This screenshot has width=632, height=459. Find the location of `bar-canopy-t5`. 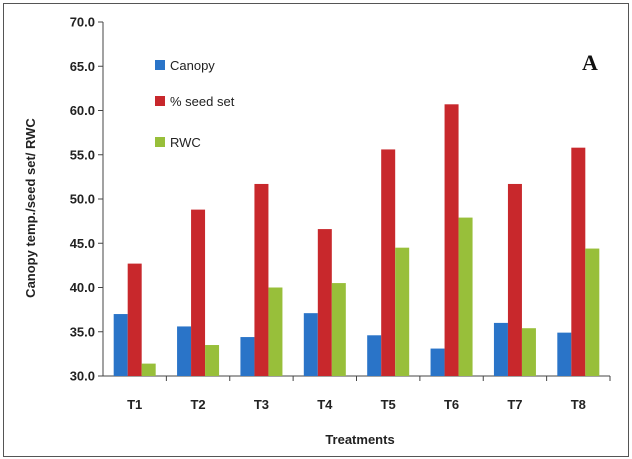

bar-canopy-t5 is located at coordinates (374, 355).